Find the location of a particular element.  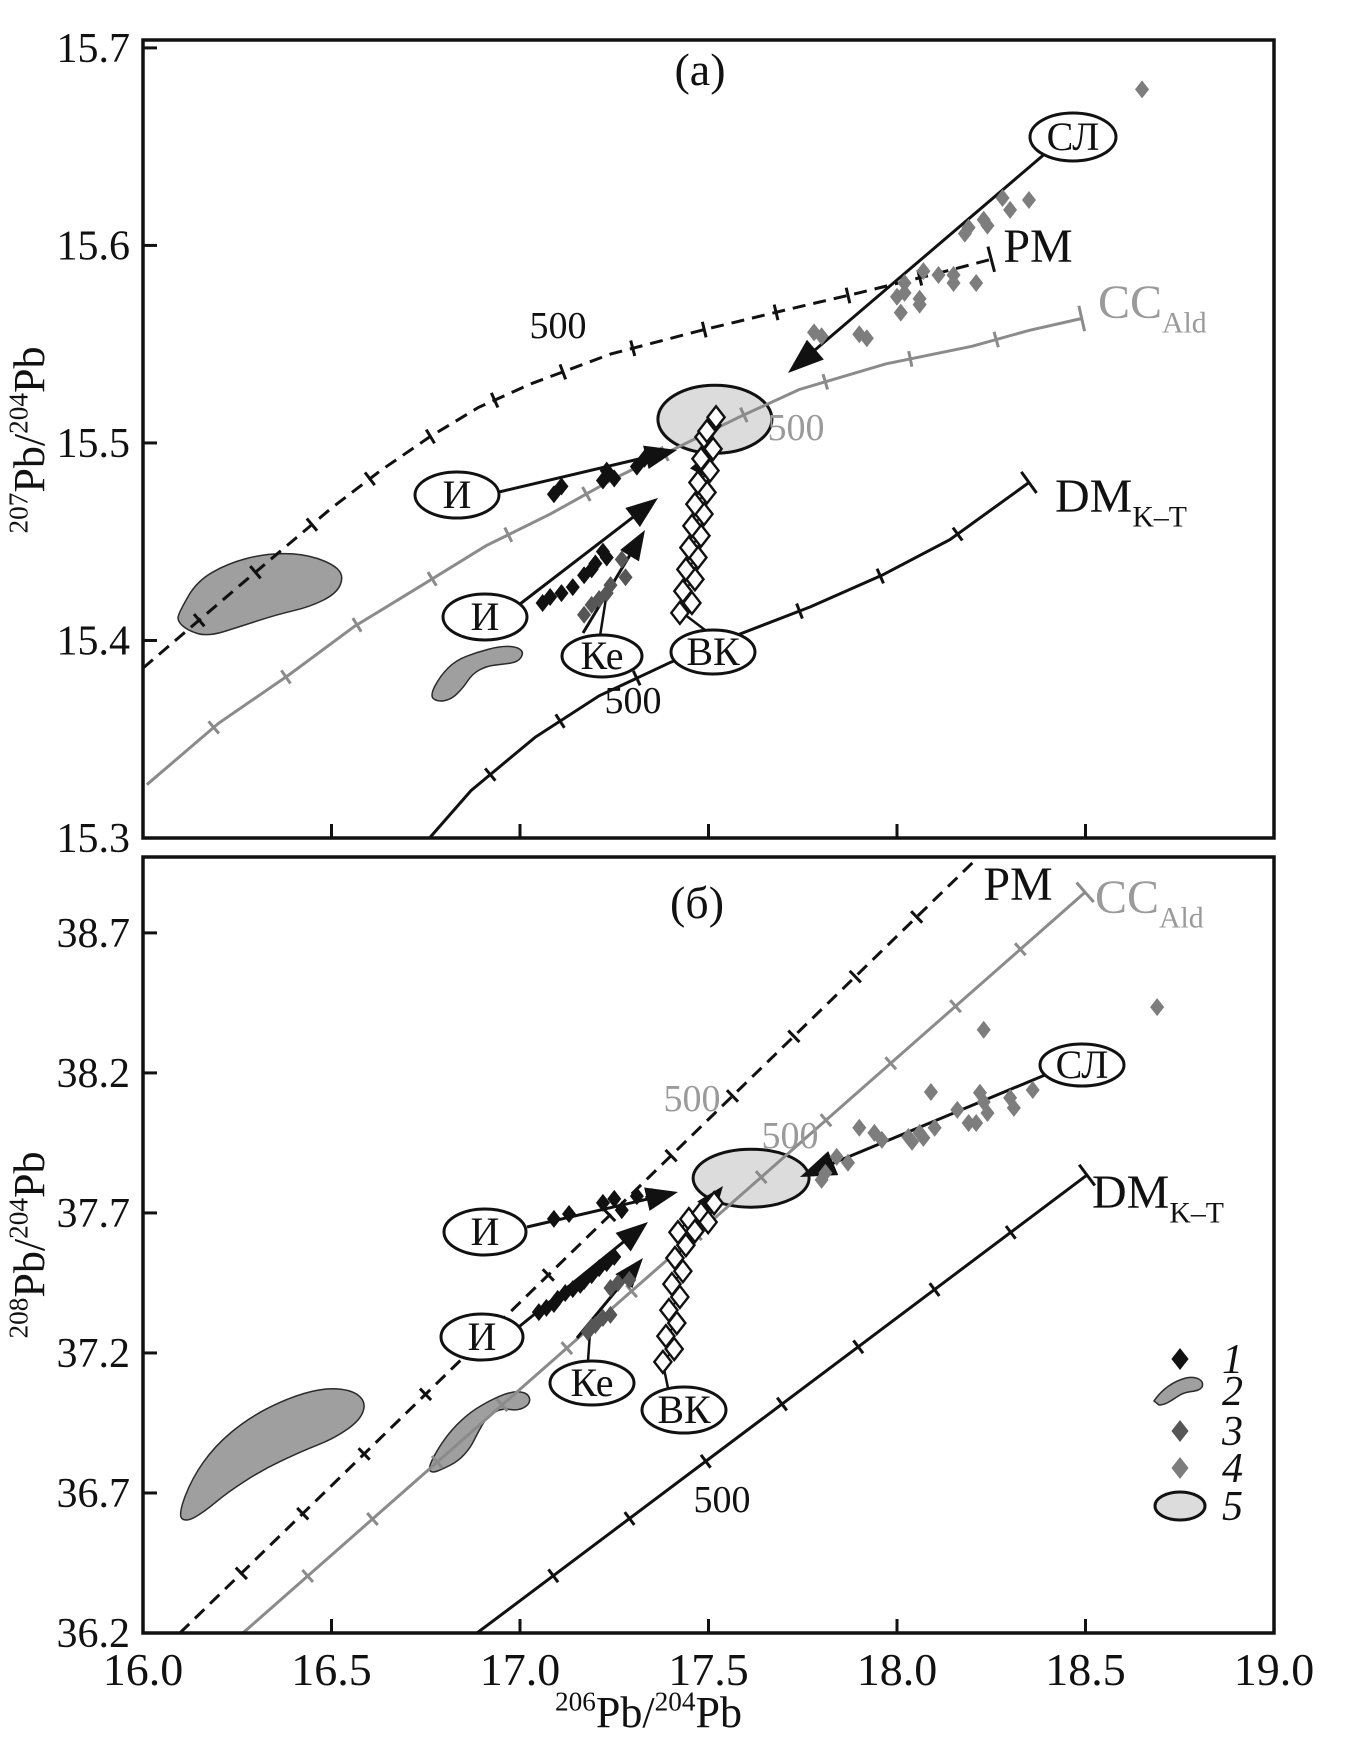

x-tick-label: 16.5 is located at coordinates (331, 1669).